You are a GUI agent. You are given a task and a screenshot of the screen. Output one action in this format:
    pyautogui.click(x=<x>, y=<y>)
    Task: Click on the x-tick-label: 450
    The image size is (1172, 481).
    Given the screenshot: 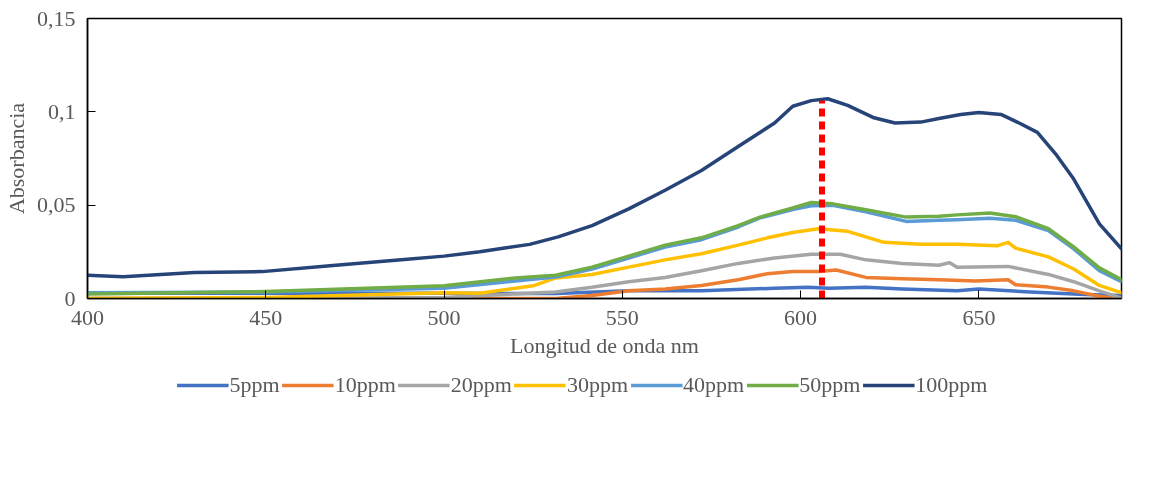 What is the action you would take?
    pyautogui.click(x=266, y=317)
    